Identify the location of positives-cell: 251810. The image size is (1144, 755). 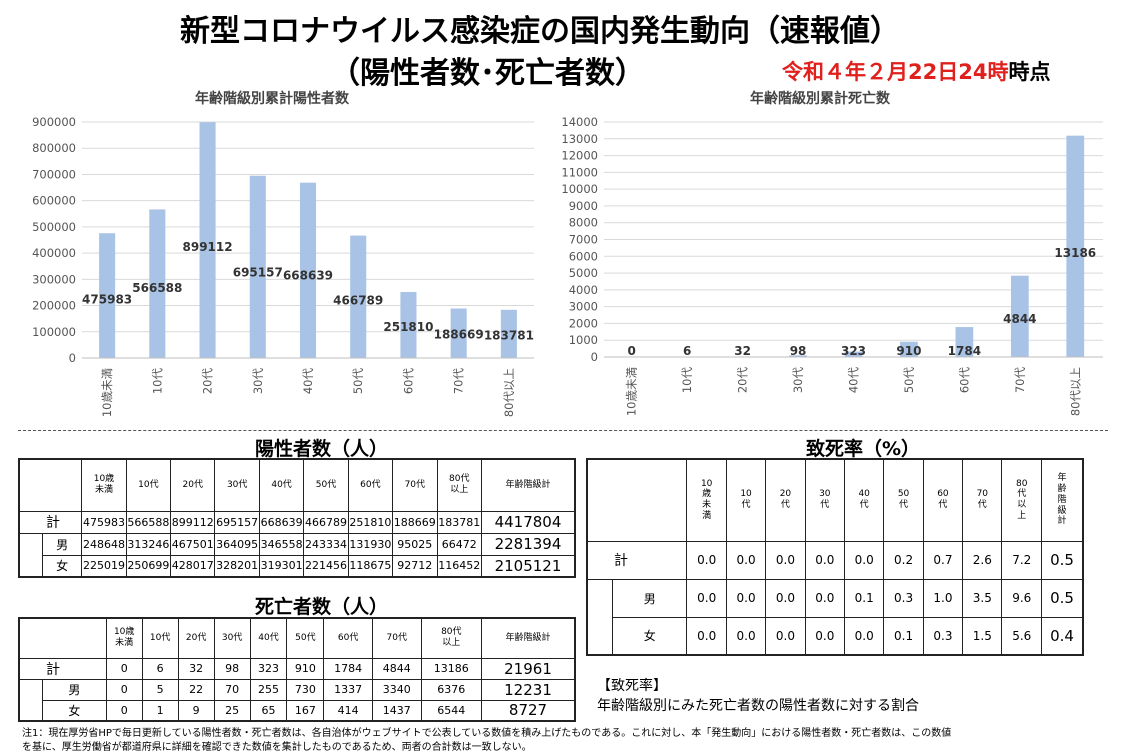
(370, 522).